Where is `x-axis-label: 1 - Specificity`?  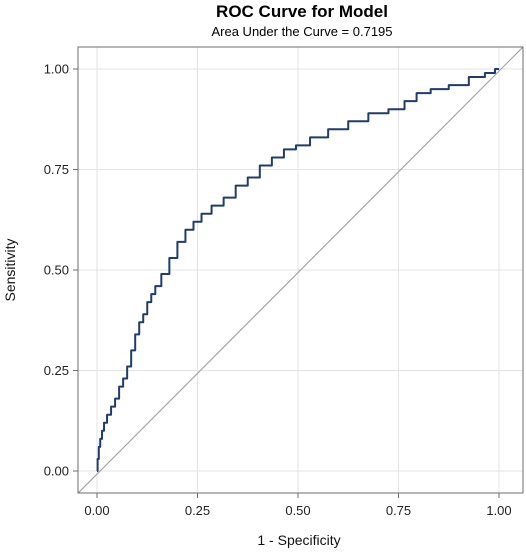
x-axis-label: 1 - Specificity is located at coordinates (298, 540).